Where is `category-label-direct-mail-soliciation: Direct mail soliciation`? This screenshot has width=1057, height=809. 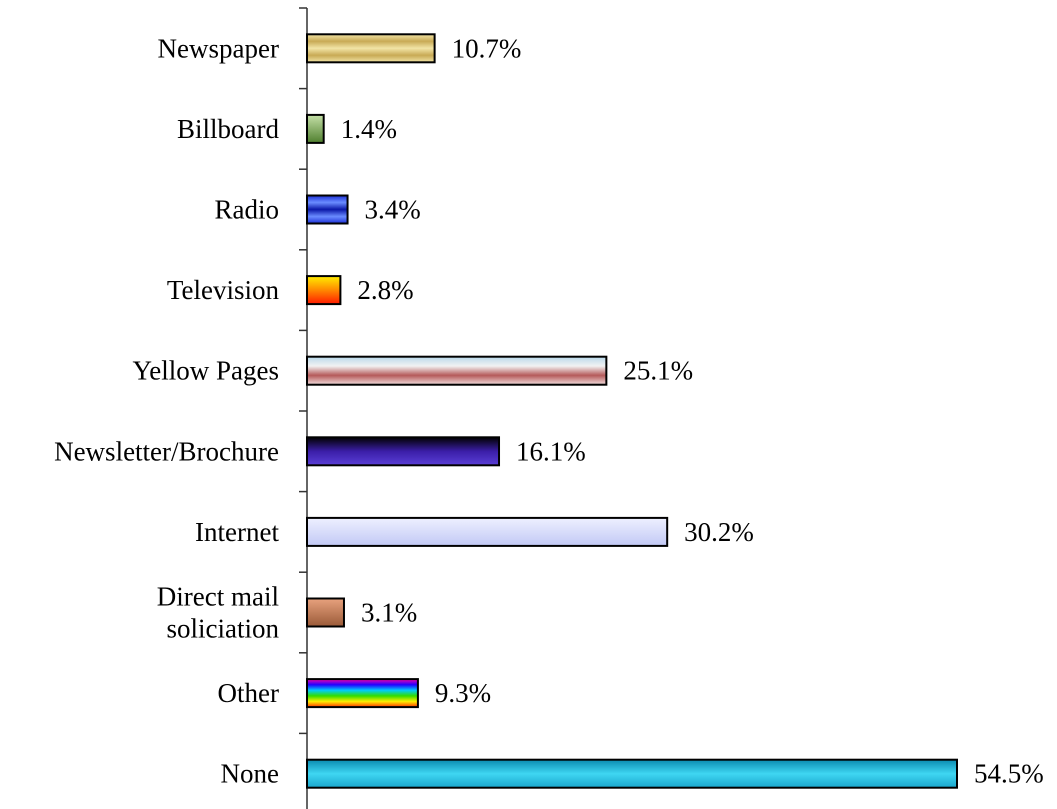
category-label-direct-mail-soliciation: Direct mail soliciation is located at coordinates (218, 613).